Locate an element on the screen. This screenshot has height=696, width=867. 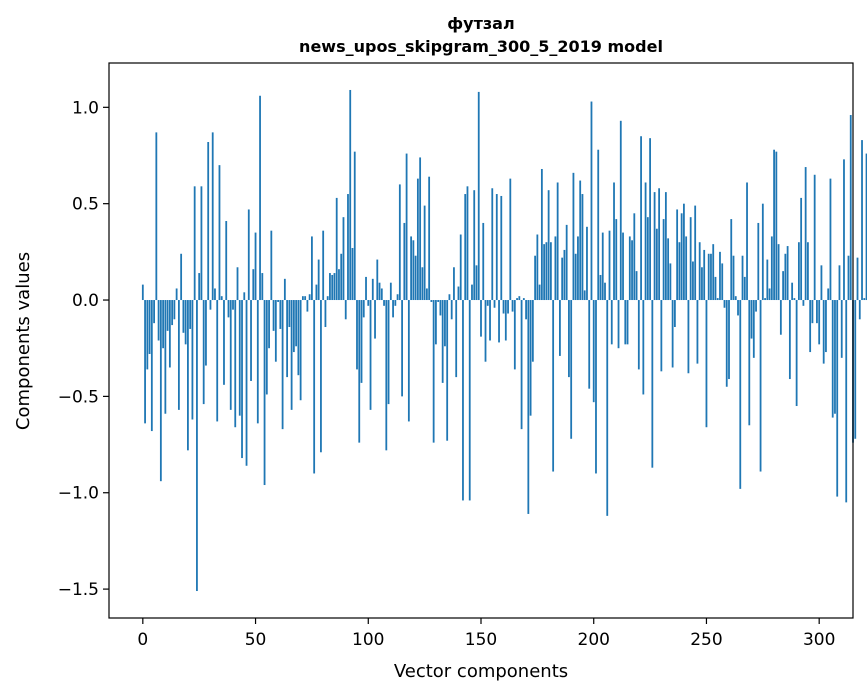
chart-subtitle: news_upos_skipgram_300_5_2019 model is located at coordinates (481, 46).